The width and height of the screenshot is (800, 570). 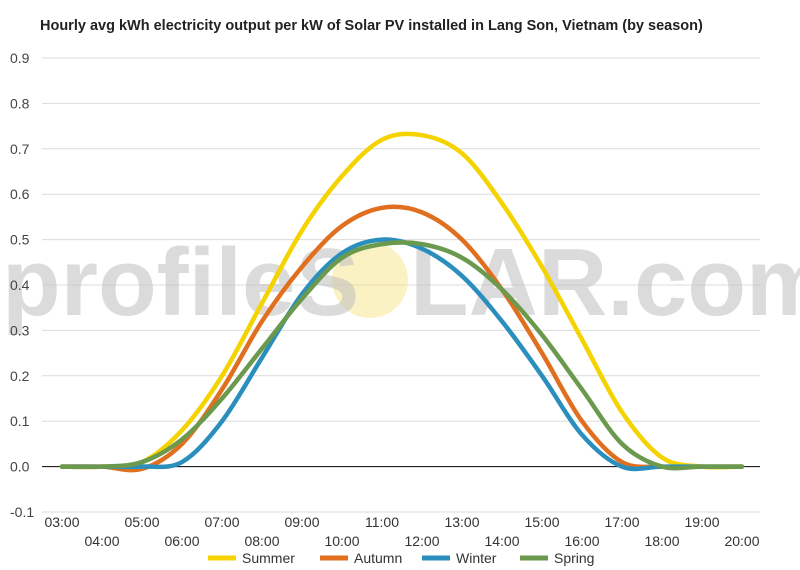 What do you see at coordinates (181, 541) in the screenshot?
I see `x-tick-label: 06:00` at bounding box center [181, 541].